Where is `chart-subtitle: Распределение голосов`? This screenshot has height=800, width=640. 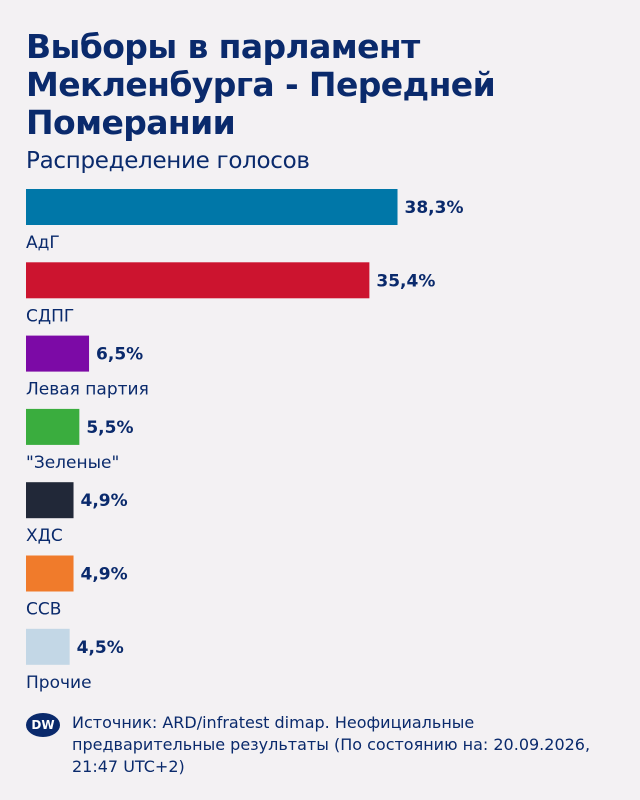
chart-subtitle: Распределение голосов is located at coordinates (168, 161).